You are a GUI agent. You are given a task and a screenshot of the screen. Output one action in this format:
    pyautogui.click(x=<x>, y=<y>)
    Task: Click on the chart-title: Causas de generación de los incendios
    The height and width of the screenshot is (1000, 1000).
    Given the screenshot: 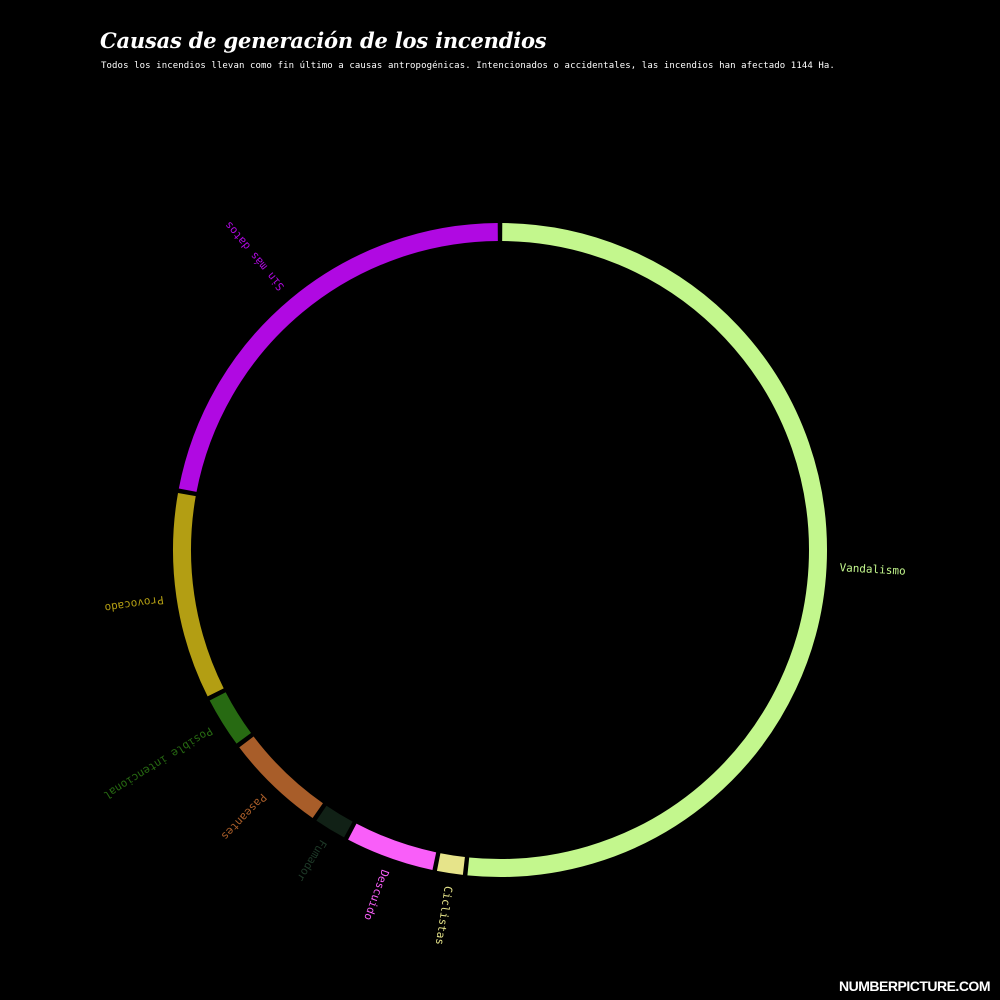 What is the action you would take?
    pyautogui.click(x=323, y=40)
    